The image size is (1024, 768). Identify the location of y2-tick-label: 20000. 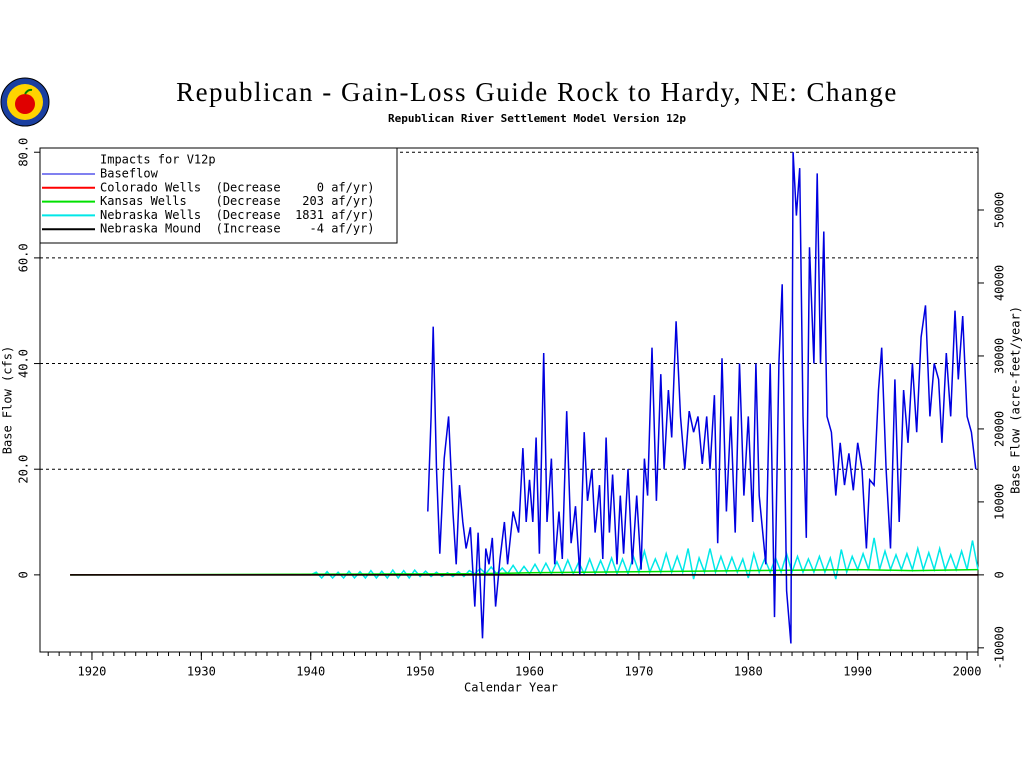
(1000, 429).